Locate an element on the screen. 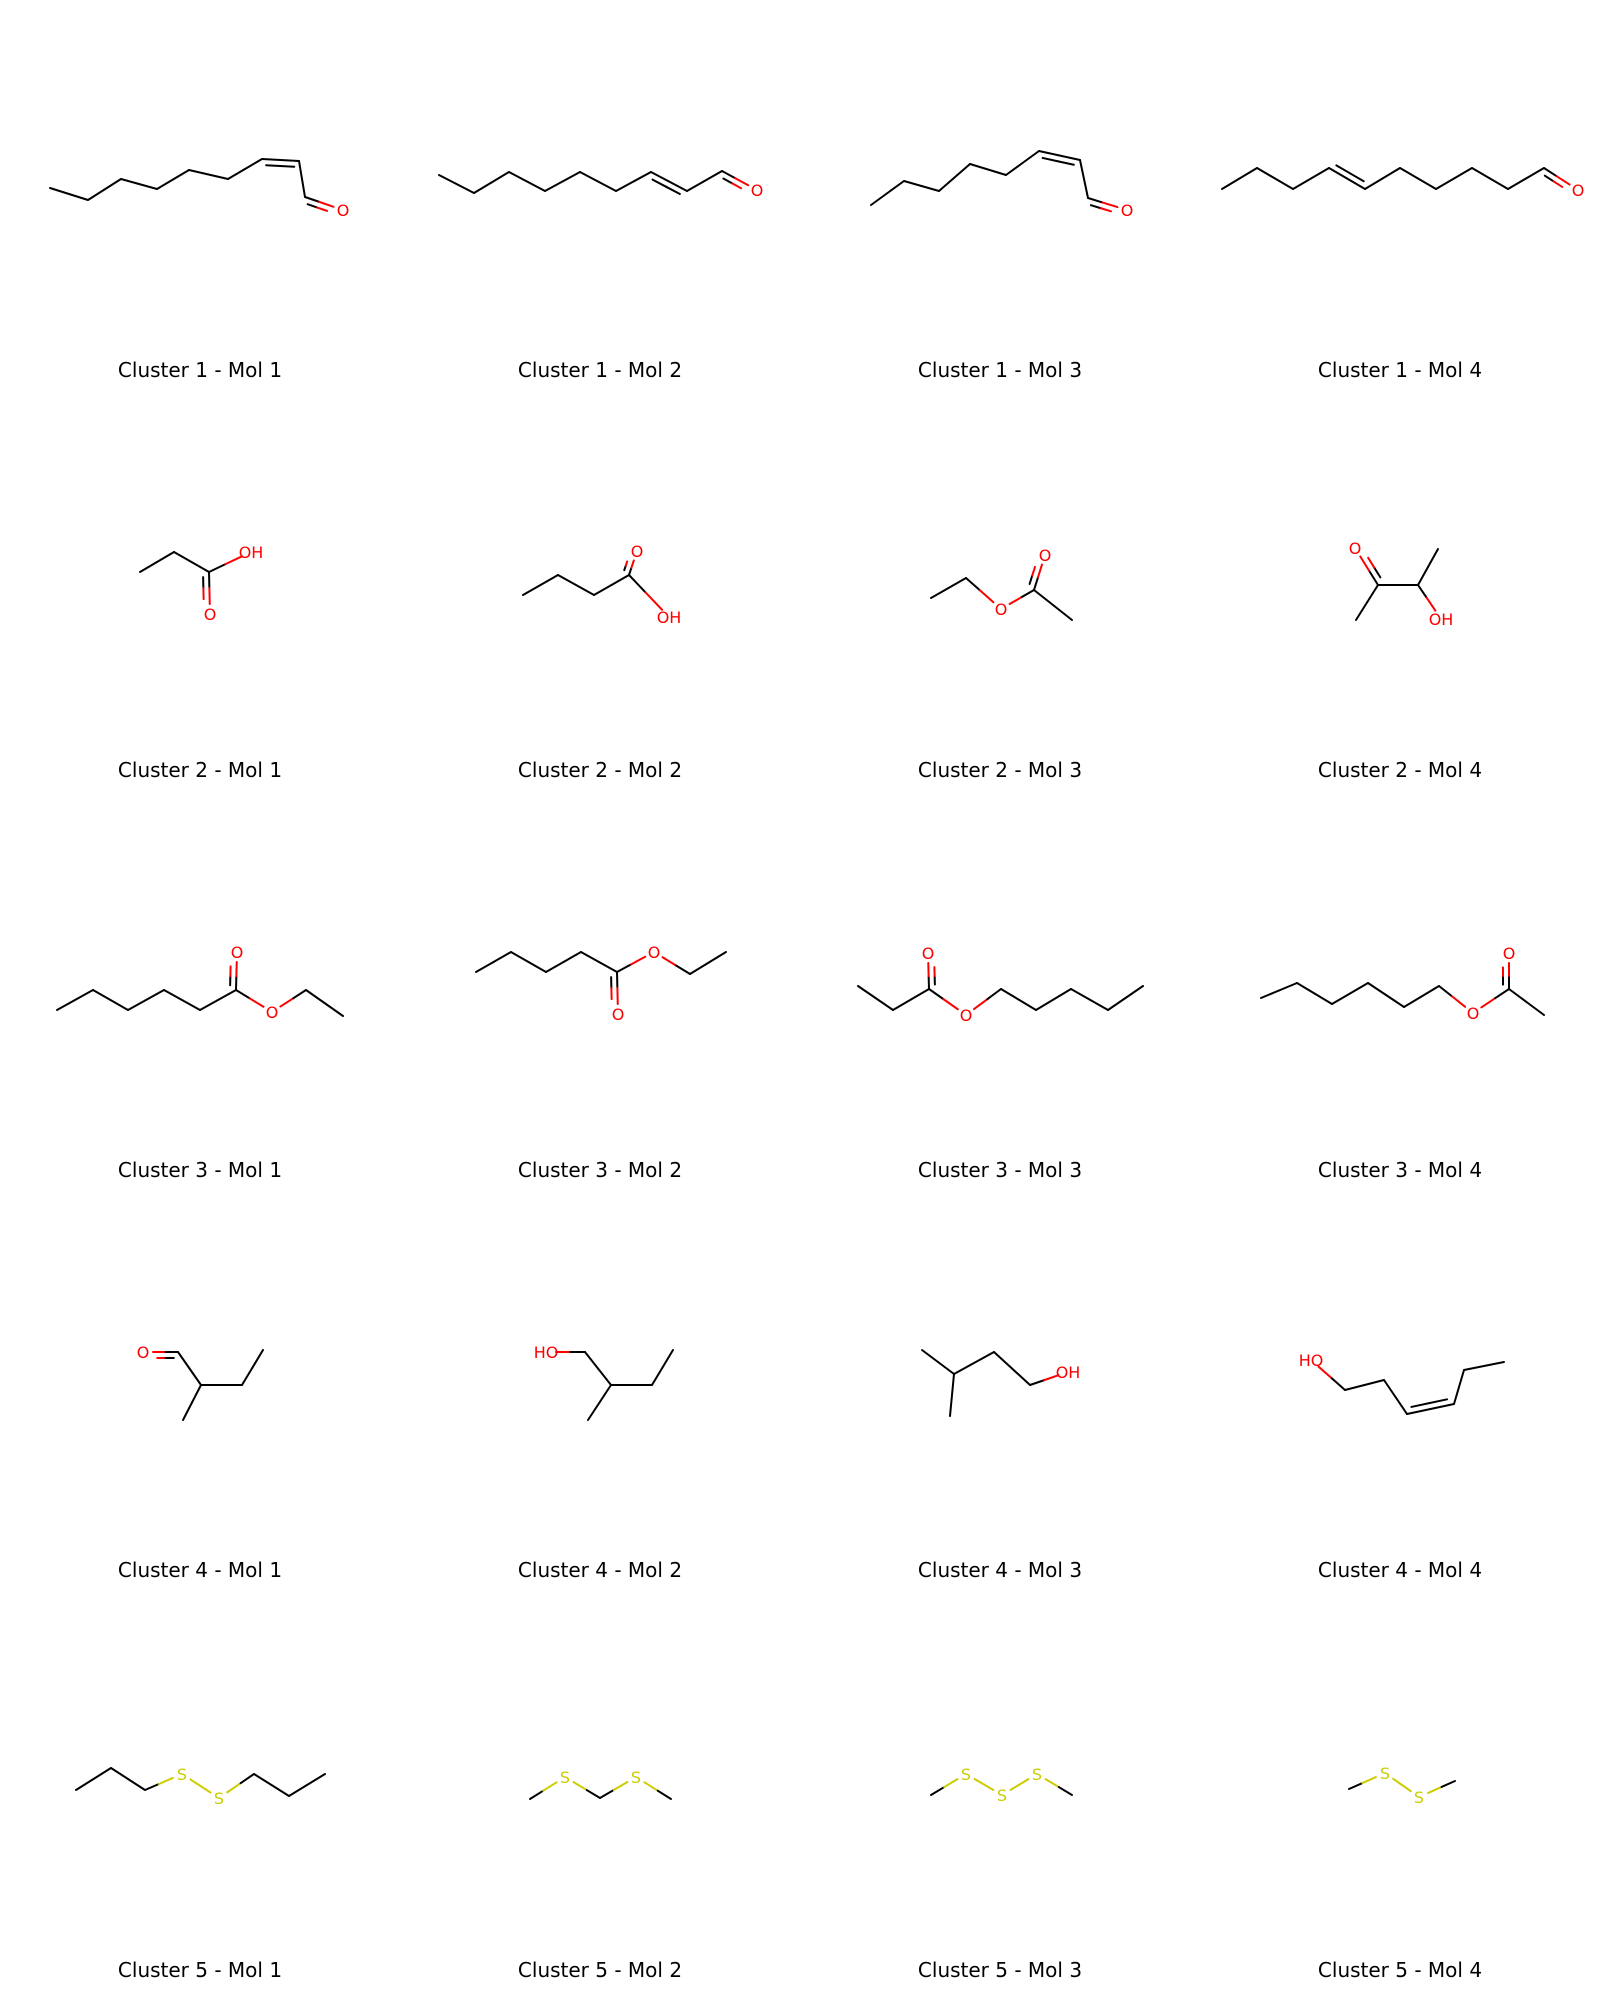 Image resolution: width=1600 pixels, height=2000 pixels. molecule-caption: Cluster 4 - Mol 4 is located at coordinates (1400, 1570).